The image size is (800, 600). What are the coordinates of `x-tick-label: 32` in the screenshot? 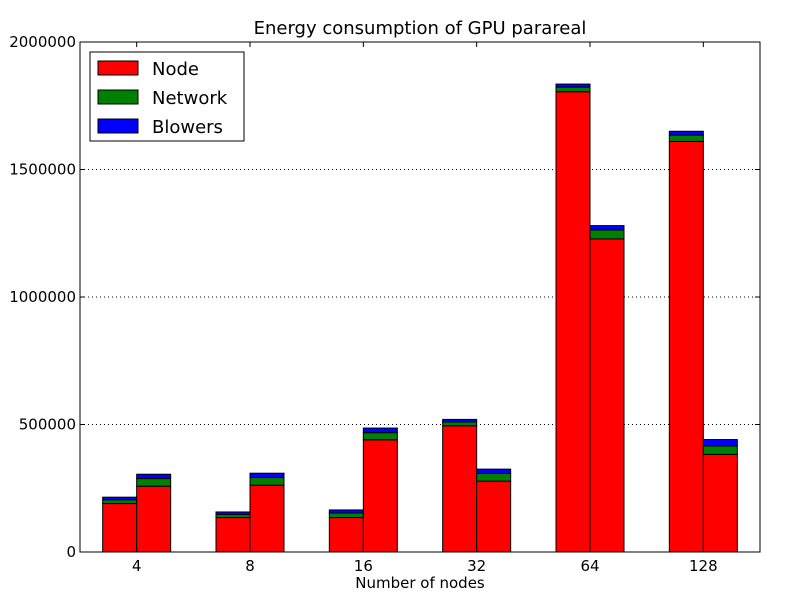 It's located at (476, 566).